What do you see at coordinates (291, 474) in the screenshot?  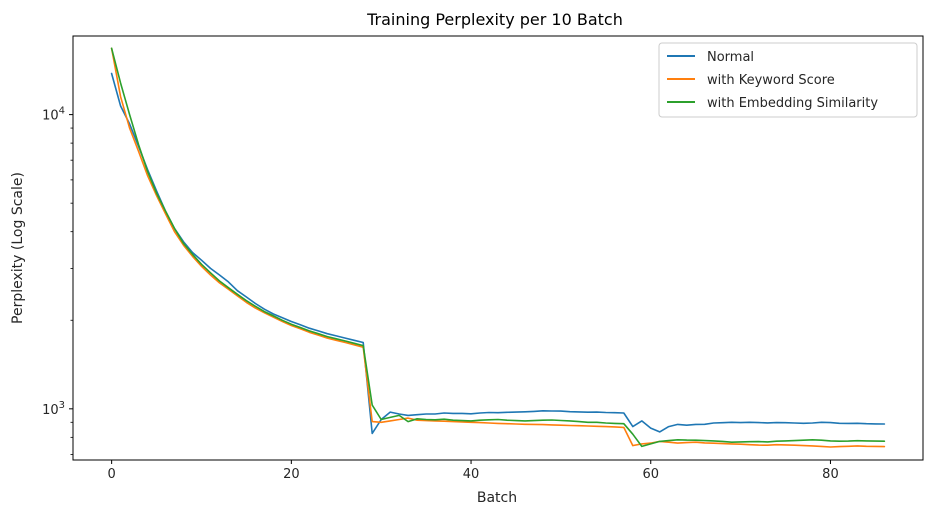 I see `x-tick-label: 20` at bounding box center [291, 474].